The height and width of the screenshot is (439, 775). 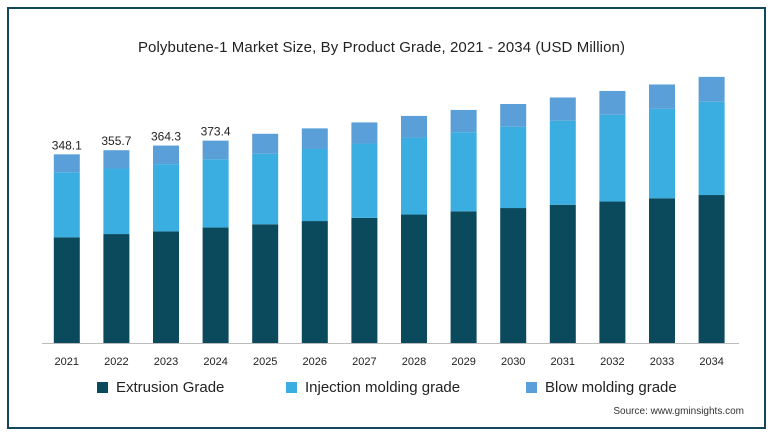 I want to click on bar-2024-extrusion-grade, so click(x=215, y=285).